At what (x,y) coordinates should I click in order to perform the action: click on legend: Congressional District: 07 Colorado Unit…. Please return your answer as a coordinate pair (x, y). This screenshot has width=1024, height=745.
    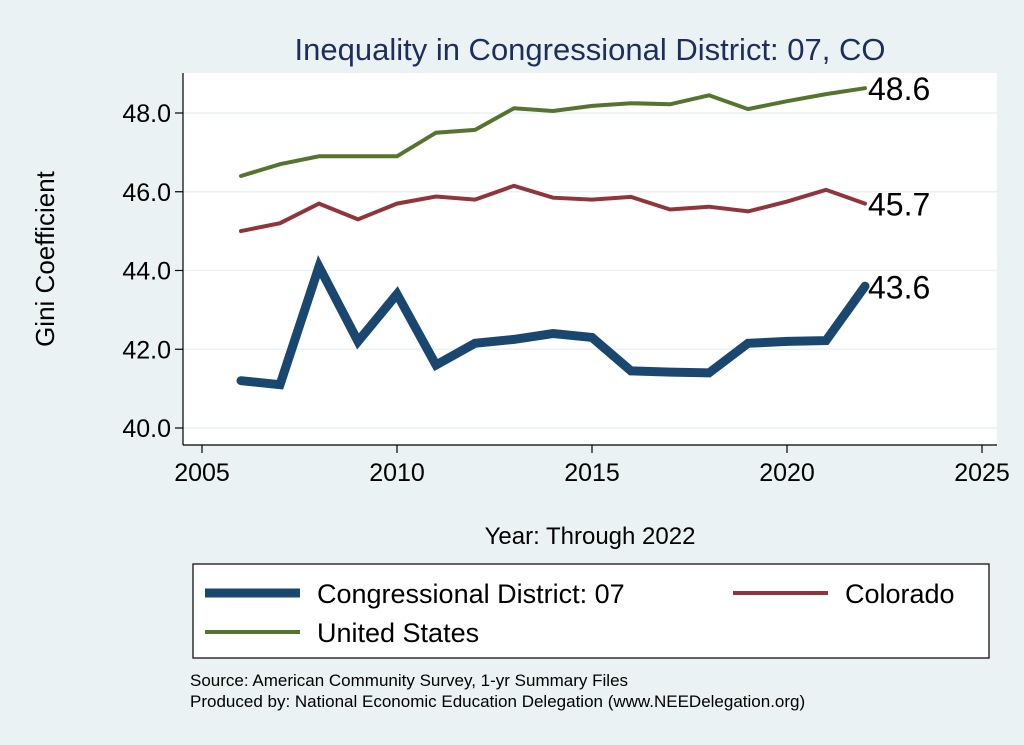
    Looking at the image, I should click on (591, 611).